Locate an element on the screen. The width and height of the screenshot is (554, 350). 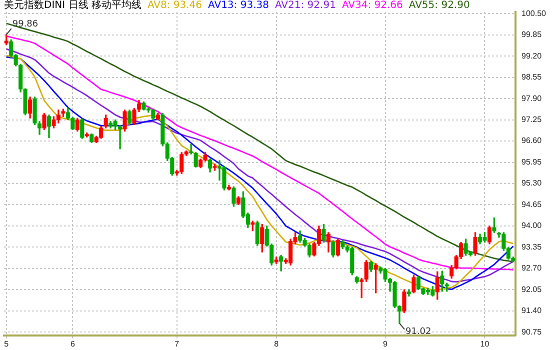
y-tick-label: 90.75 is located at coordinates (532, 331).